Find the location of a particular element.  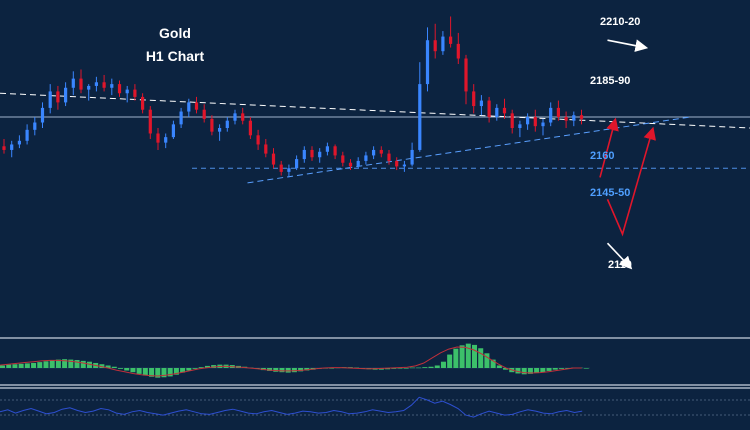

level-label-2110: 2110 is located at coordinates (620, 265).